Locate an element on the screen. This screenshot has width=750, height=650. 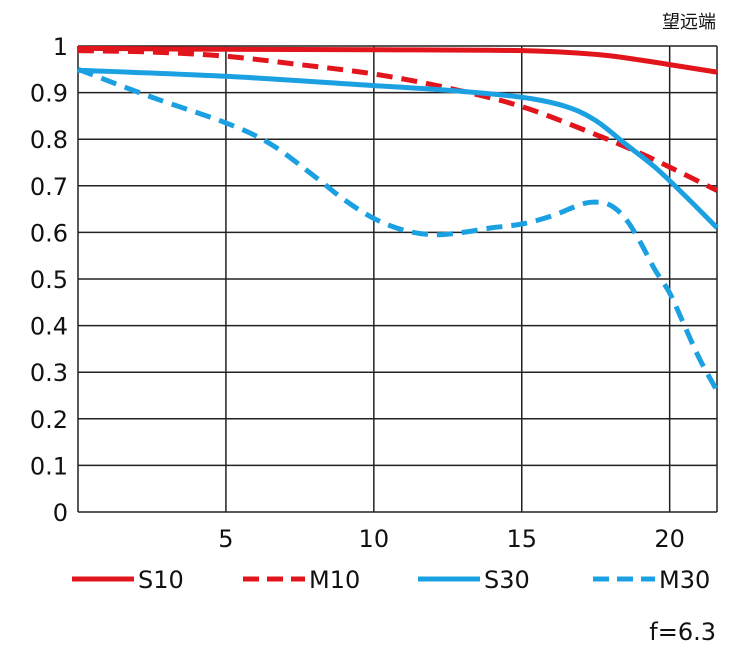
y-tick-label: 0.8 is located at coordinates (49, 140).